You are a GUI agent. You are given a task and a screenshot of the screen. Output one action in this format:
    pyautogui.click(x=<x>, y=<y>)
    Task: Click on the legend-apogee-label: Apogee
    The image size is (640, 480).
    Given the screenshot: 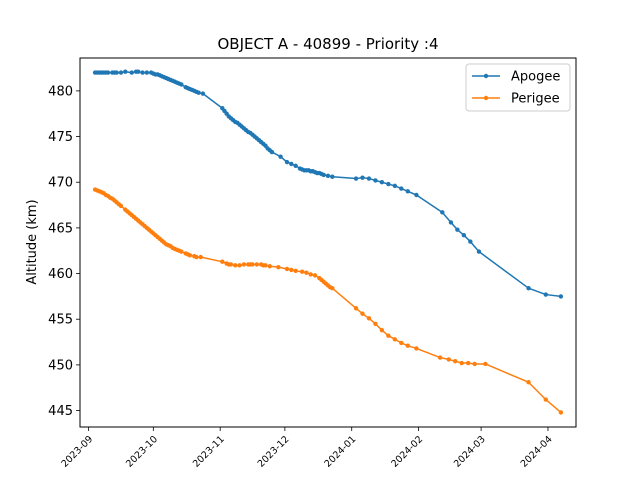 What is the action you would take?
    pyautogui.click(x=535, y=77)
    